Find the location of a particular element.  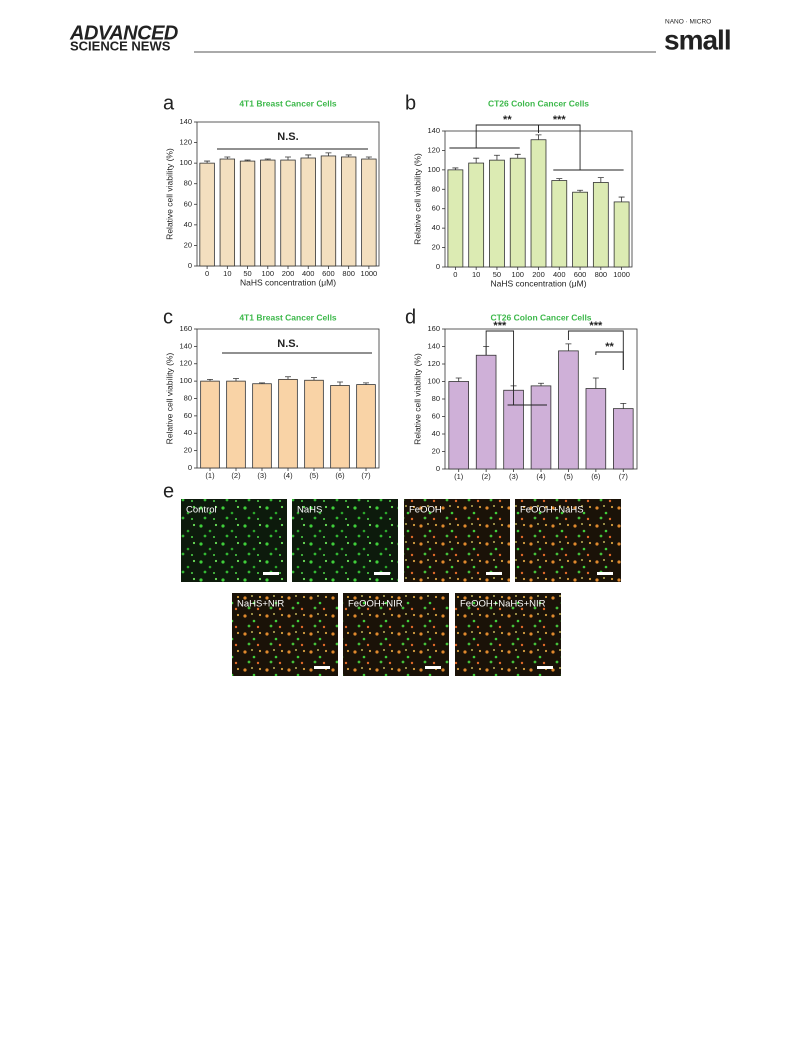

micrograph is located at coordinates (568, 540).